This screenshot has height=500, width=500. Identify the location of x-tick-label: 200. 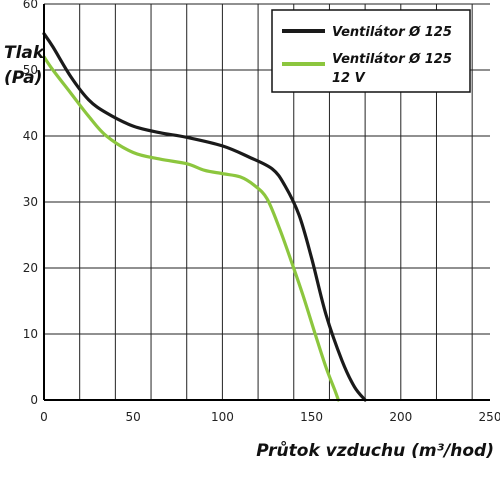
(400, 417).